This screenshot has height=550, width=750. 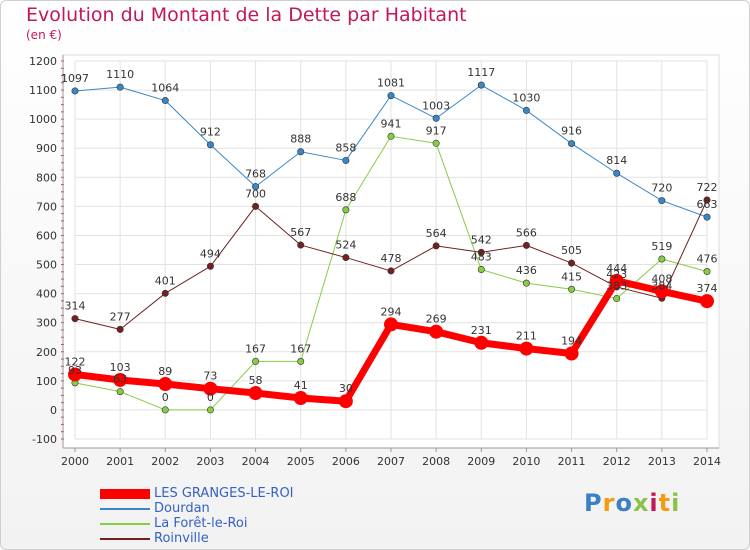 I want to click on data-label-roinville: 277, so click(x=120, y=316).